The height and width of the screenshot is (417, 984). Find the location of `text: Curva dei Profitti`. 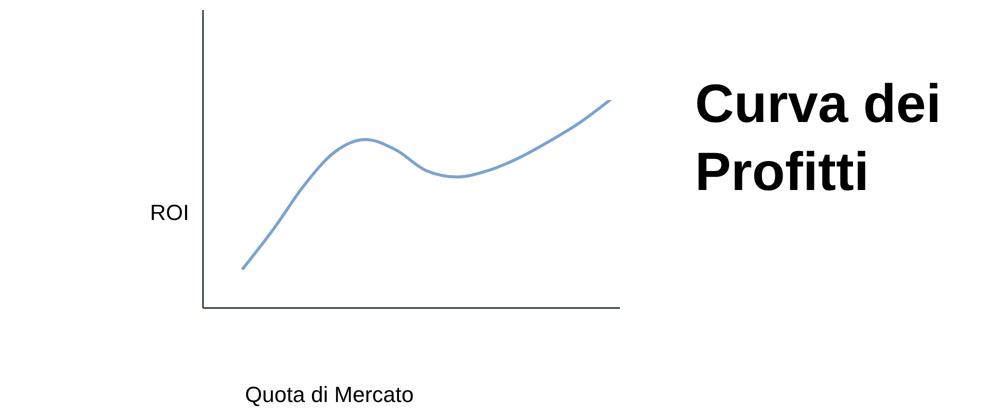

text: Curva dei Profitti is located at coordinates (818, 138).